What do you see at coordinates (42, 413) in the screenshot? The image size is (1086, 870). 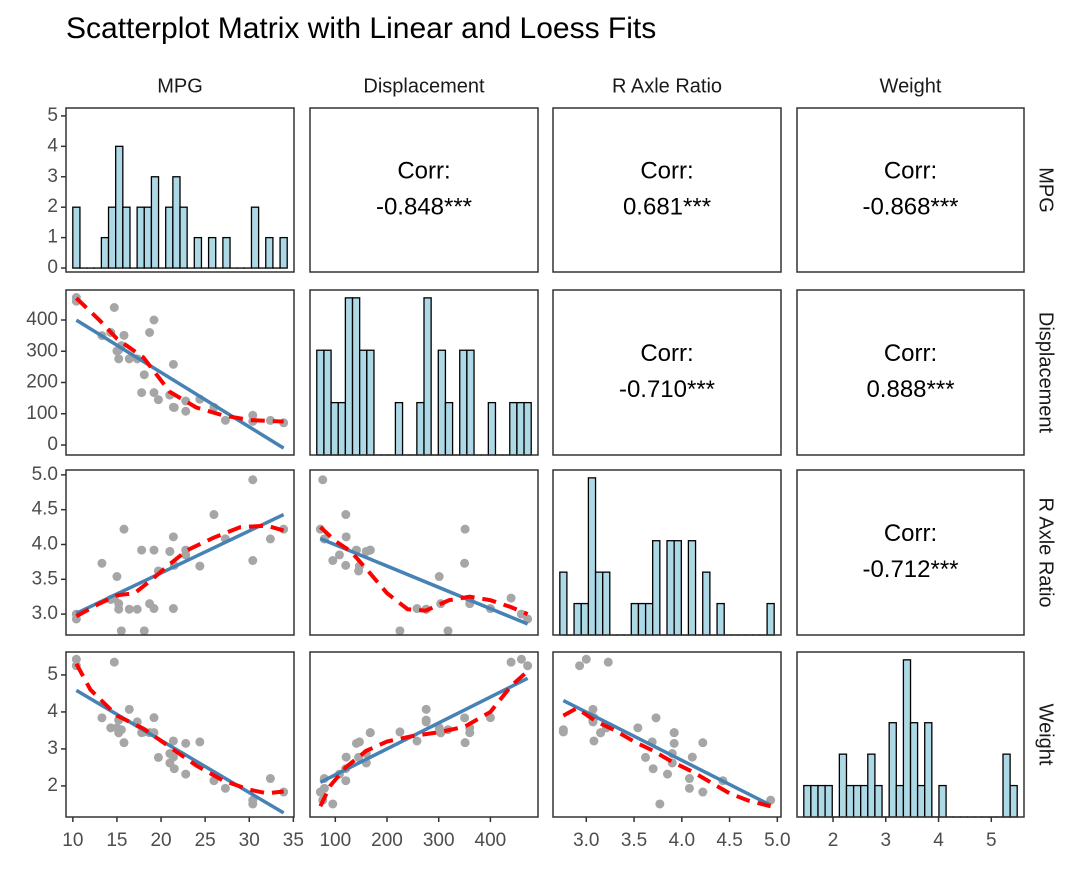 I see `y-tick-label: 100` at bounding box center [42, 413].